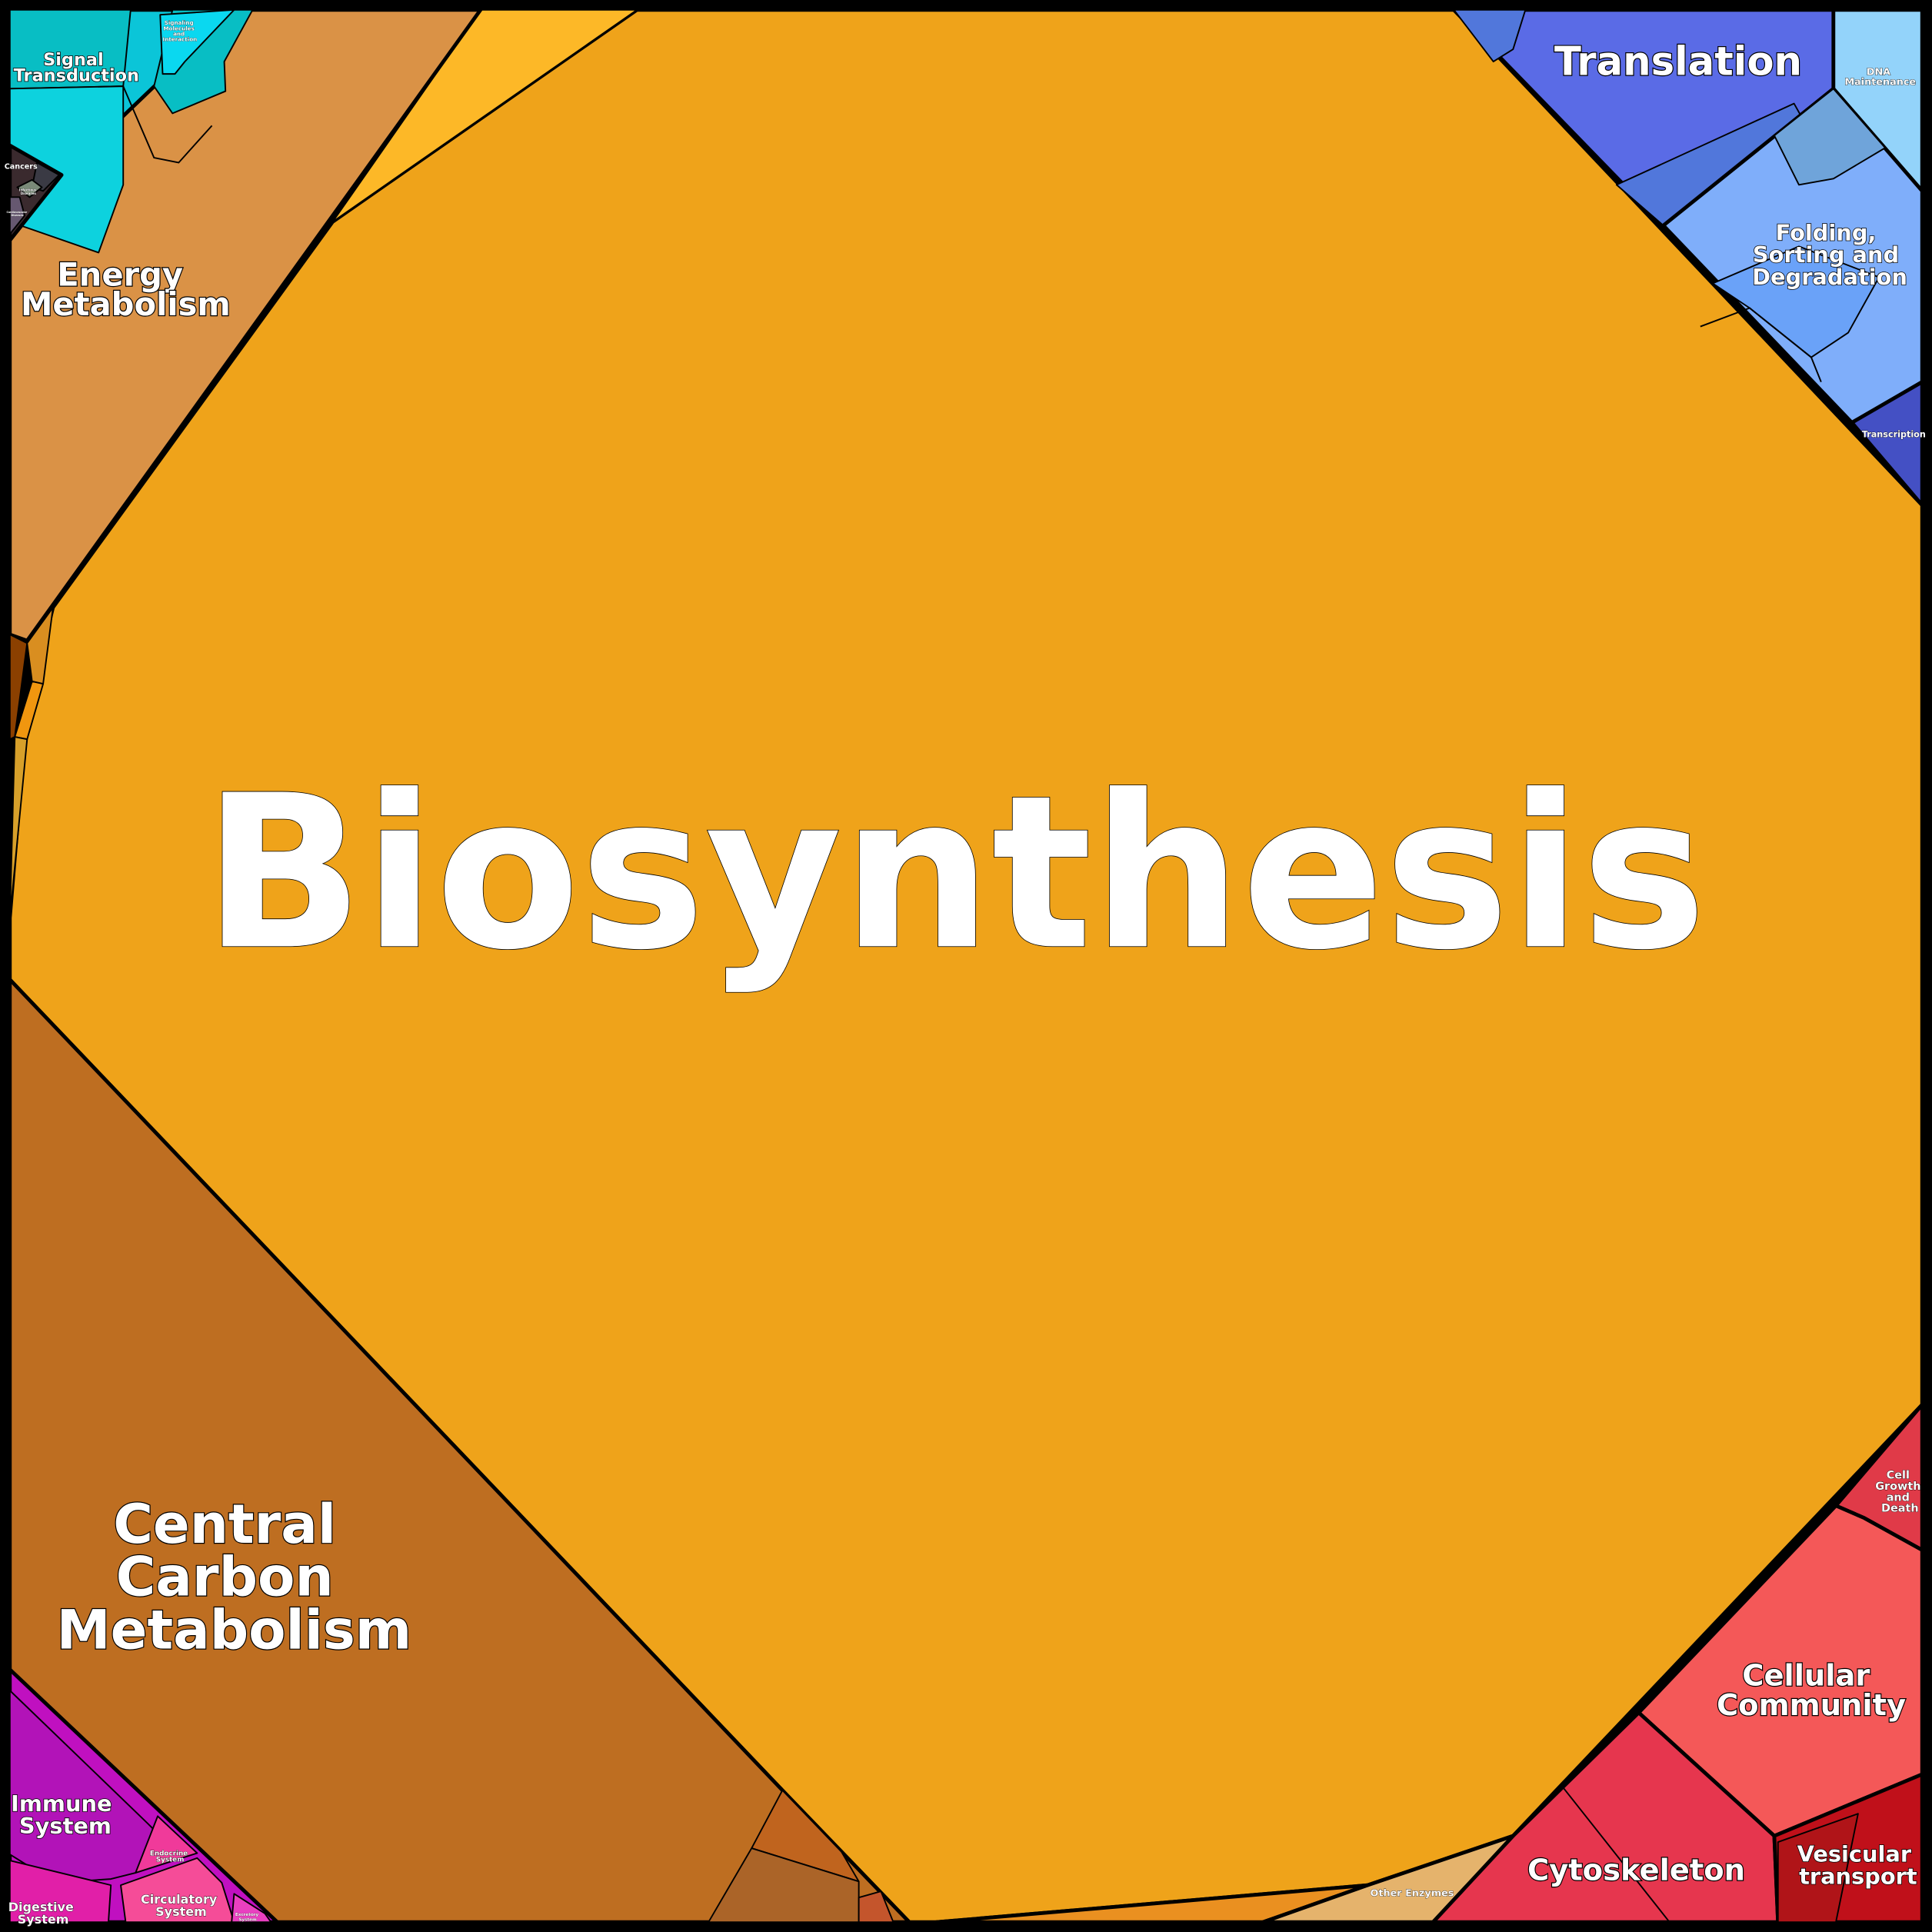  What do you see at coordinates (1811, 1691) in the screenshot?
I see `label-cellular-community: Cellular Community` at bounding box center [1811, 1691].